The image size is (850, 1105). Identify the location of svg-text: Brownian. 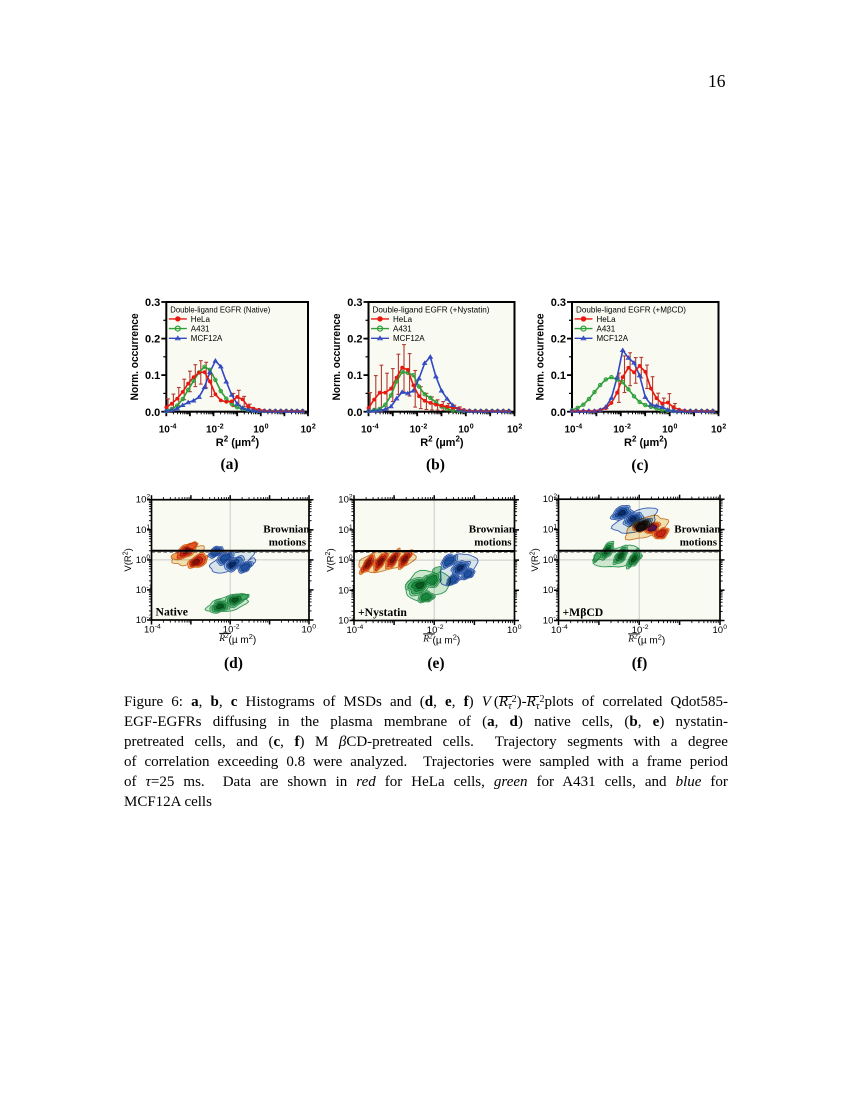
(697, 529).